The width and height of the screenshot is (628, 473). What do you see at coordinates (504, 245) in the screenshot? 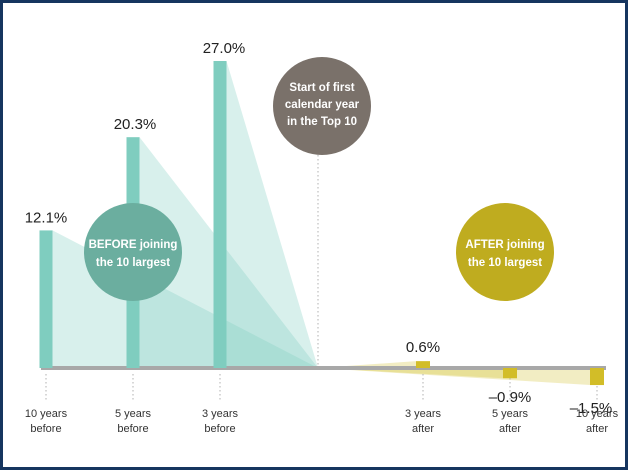
I see `after-annotation-text-0: AFTER joining` at bounding box center [504, 245].